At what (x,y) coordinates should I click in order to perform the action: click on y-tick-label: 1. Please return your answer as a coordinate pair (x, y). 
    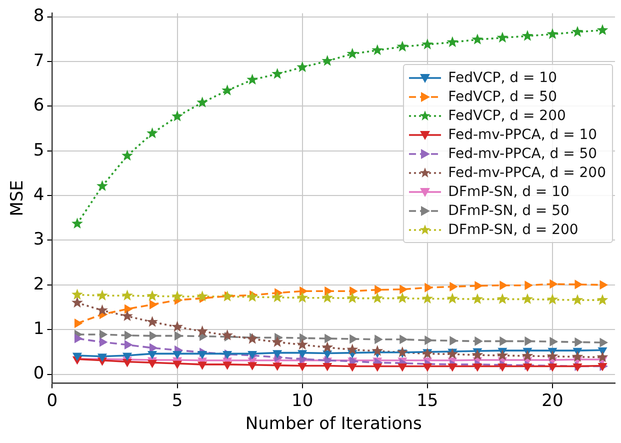
    Looking at the image, I should click on (38, 329).